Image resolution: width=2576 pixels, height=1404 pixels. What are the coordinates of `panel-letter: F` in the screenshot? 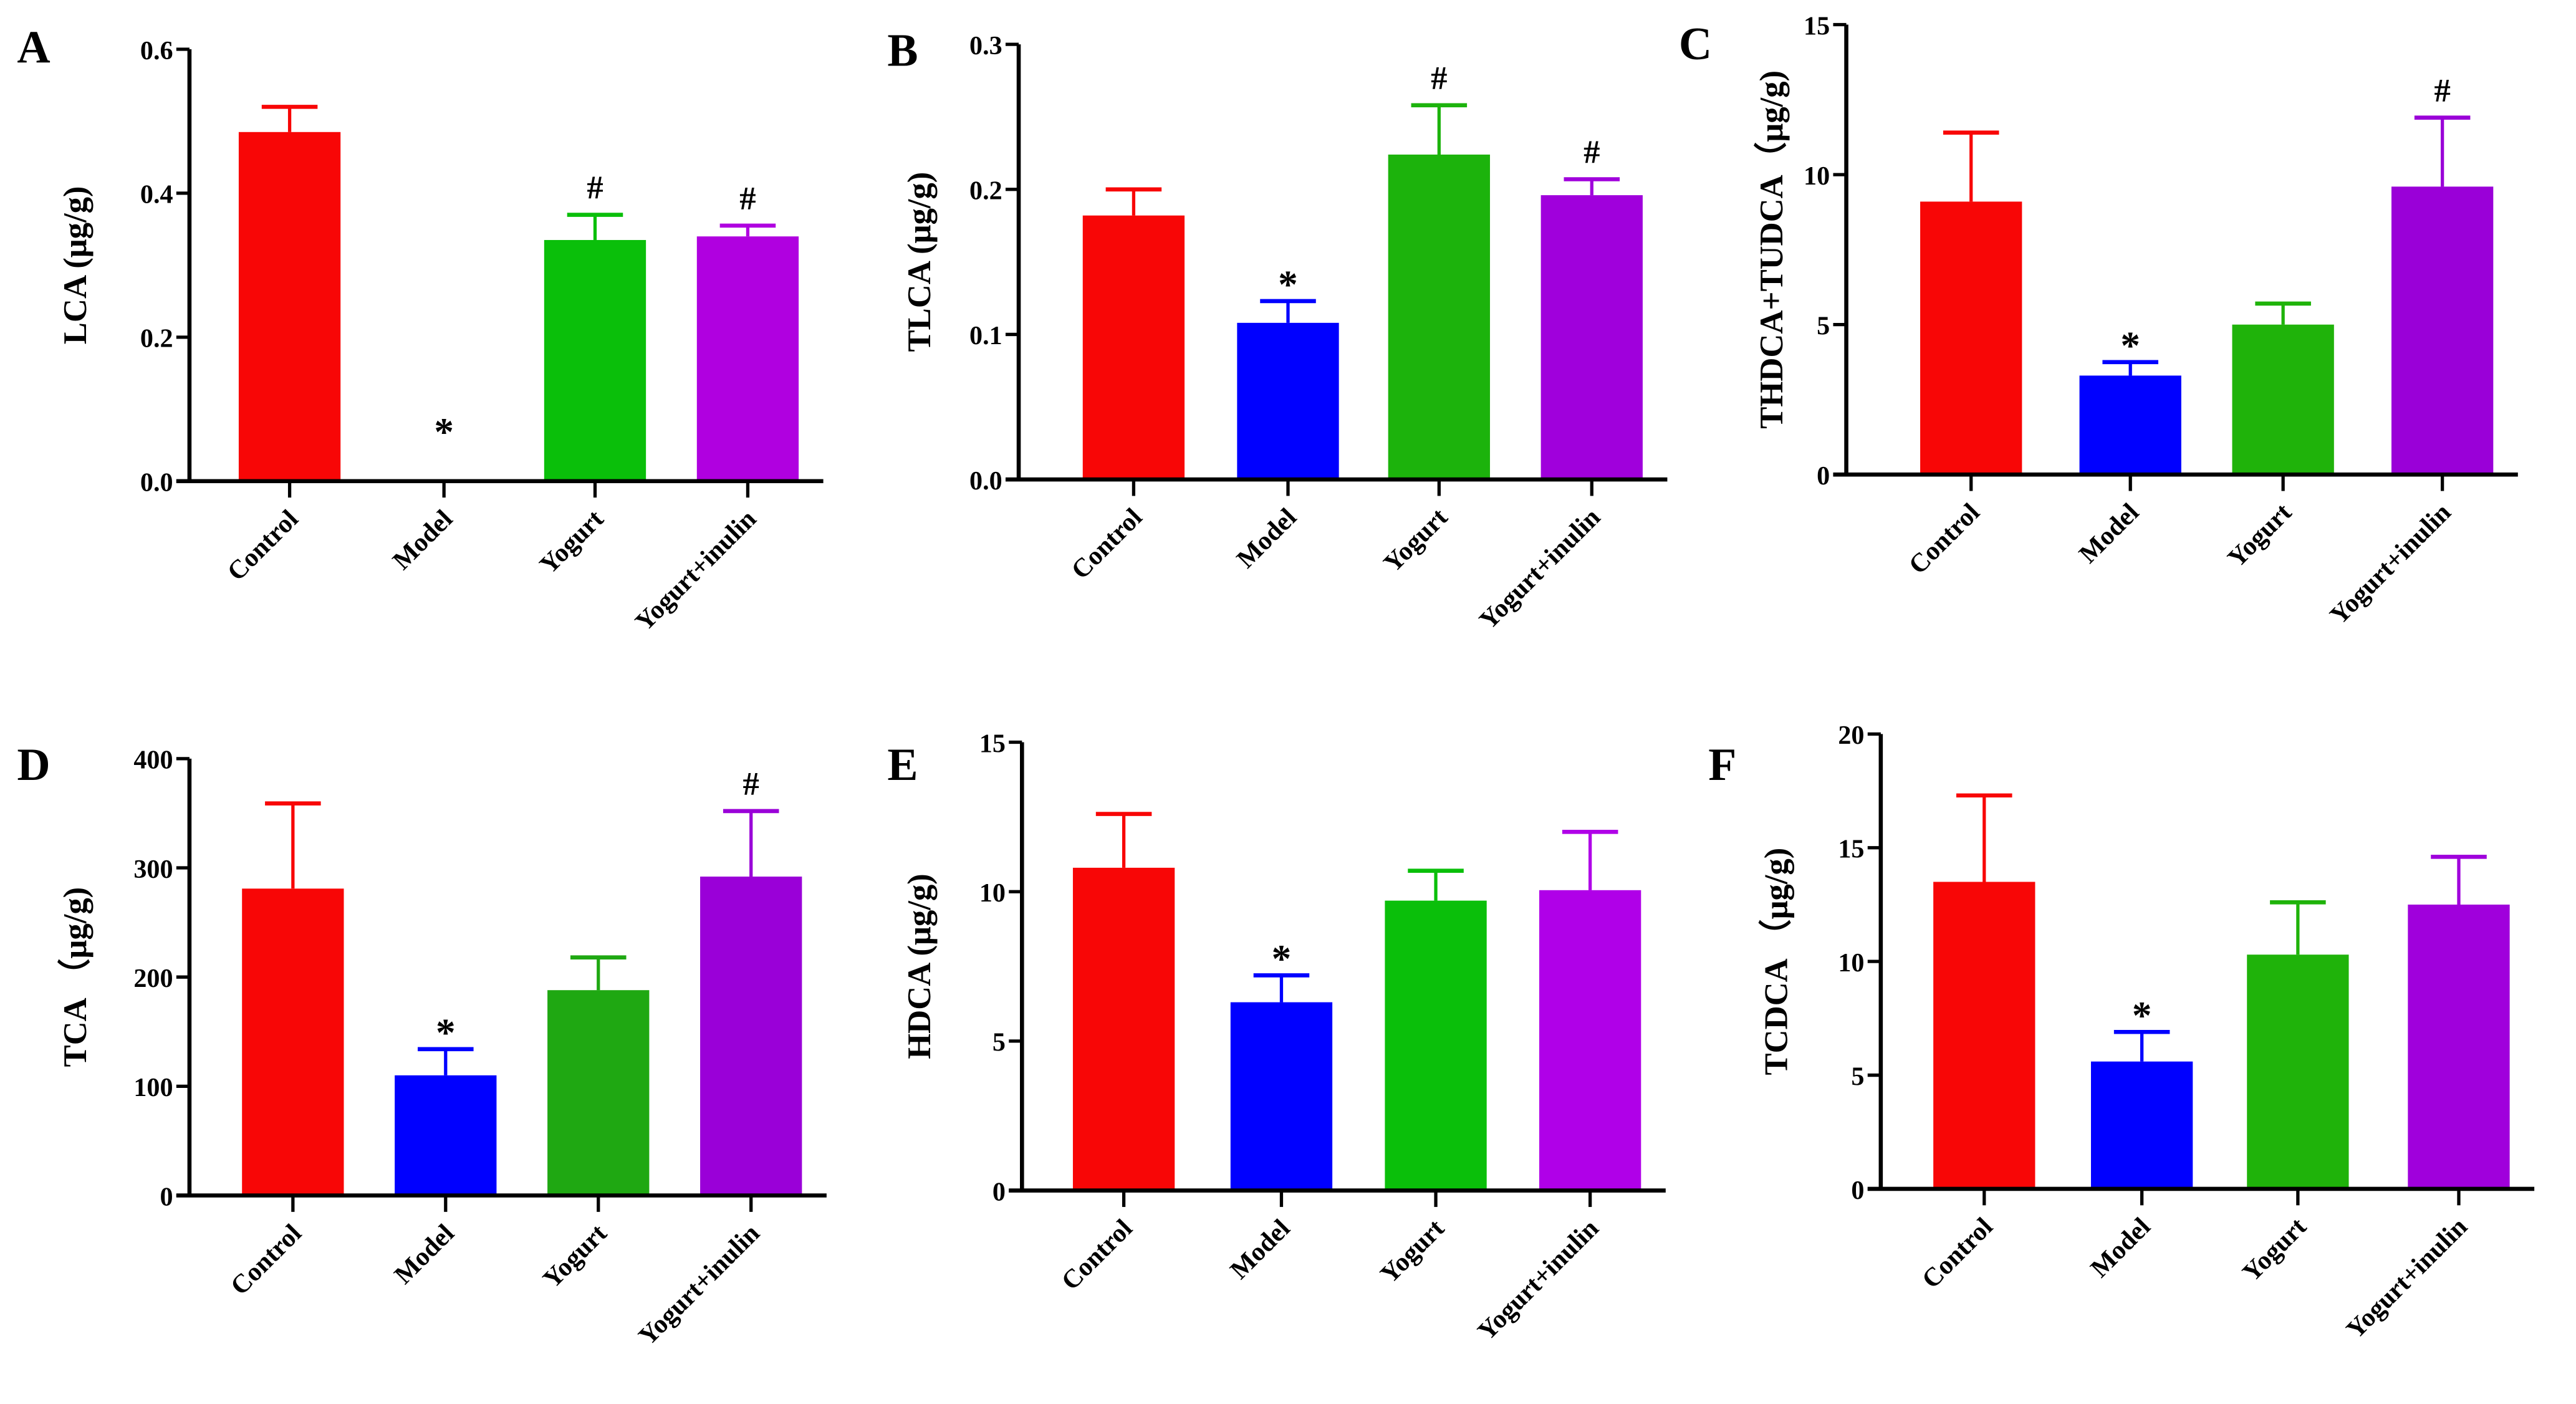 It's located at (1722, 764).